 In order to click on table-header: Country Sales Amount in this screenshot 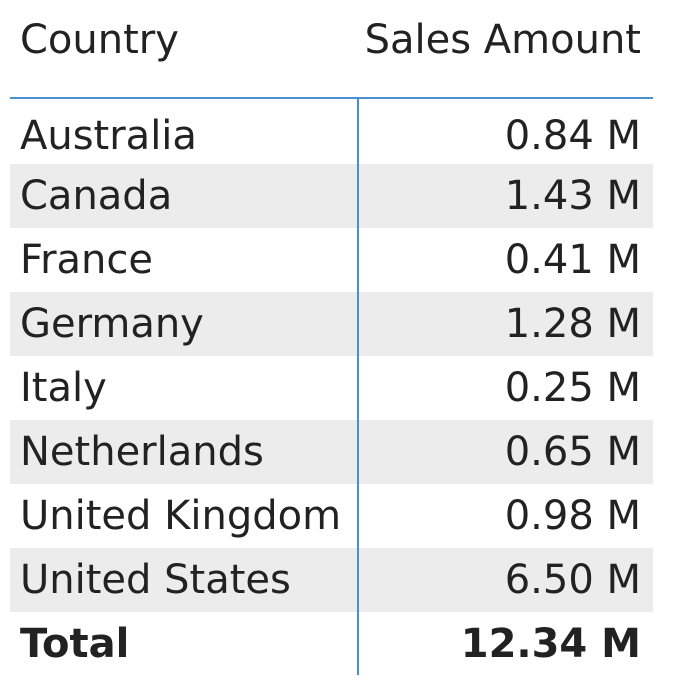, I will do `click(331, 49)`.